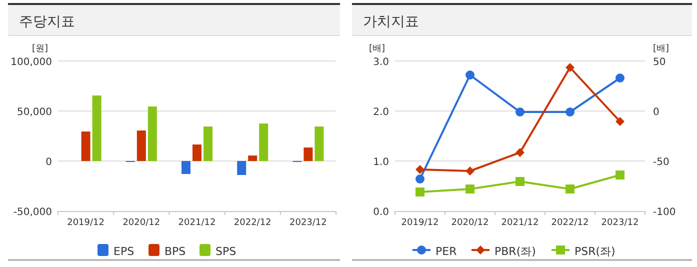 The width and height of the screenshot is (697, 267). Describe the element at coordinates (391, 22) in the screenshot. I see `chart-title: 가치지표` at that location.